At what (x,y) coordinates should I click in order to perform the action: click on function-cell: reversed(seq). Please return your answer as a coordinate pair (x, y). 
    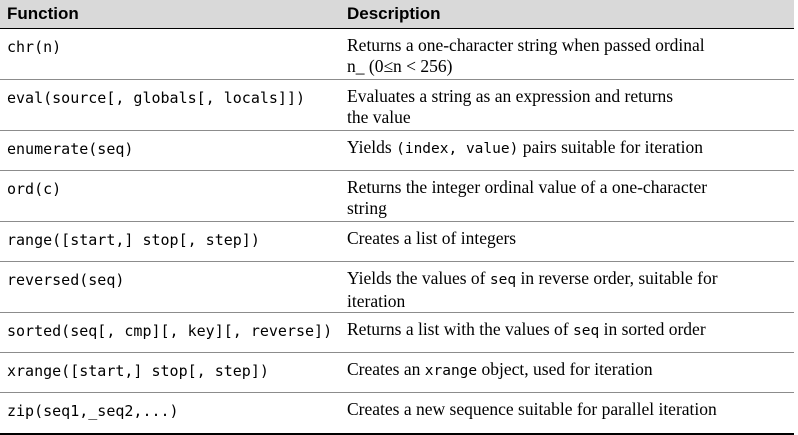
    Looking at the image, I should click on (169, 287).